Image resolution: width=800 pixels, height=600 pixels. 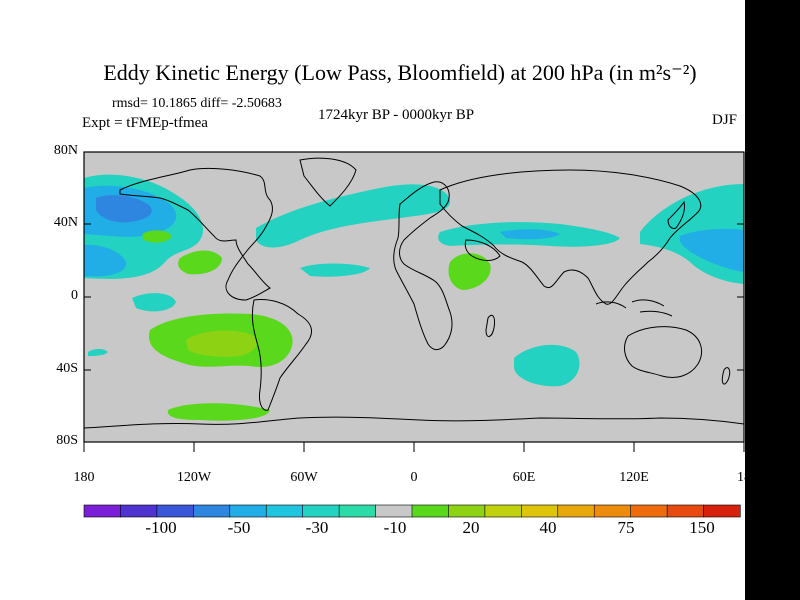 I want to click on lon-label-120e: 120E, so click(x=634, y=477).